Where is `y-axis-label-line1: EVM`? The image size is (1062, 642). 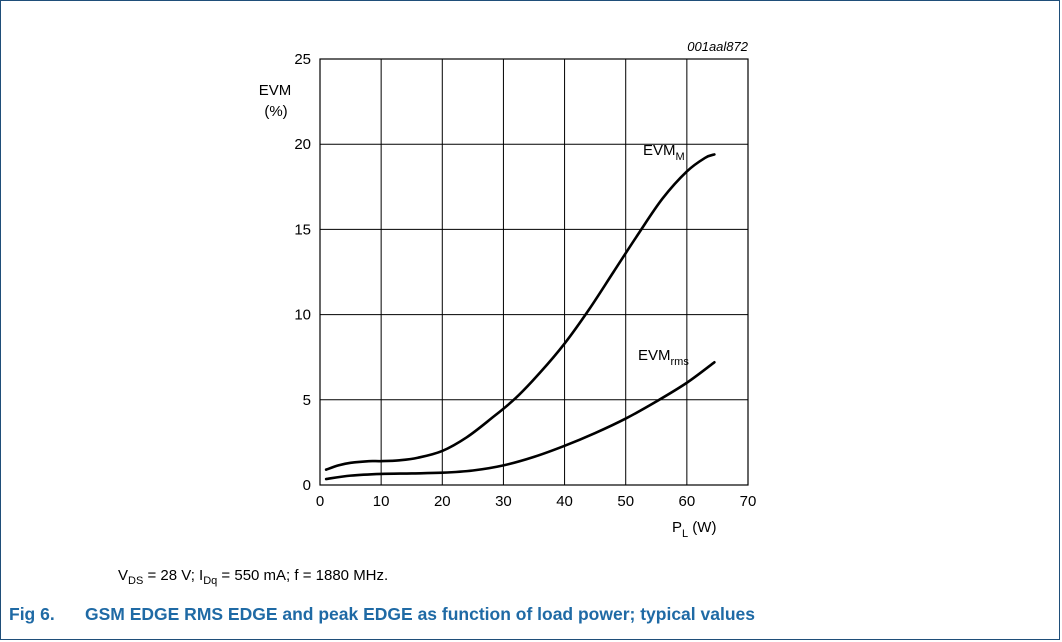 y-axis-label-line1: EVM is located at coordinates (275, 90).